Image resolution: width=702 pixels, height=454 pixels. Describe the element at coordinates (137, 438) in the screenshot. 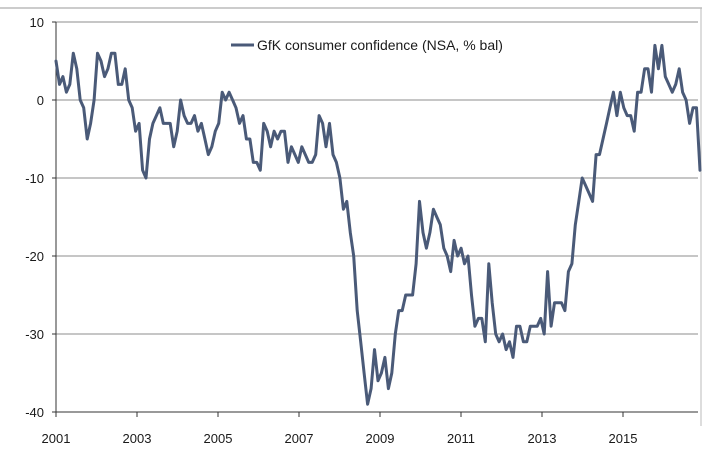

I see `x-tick-label: 2003` at that location.